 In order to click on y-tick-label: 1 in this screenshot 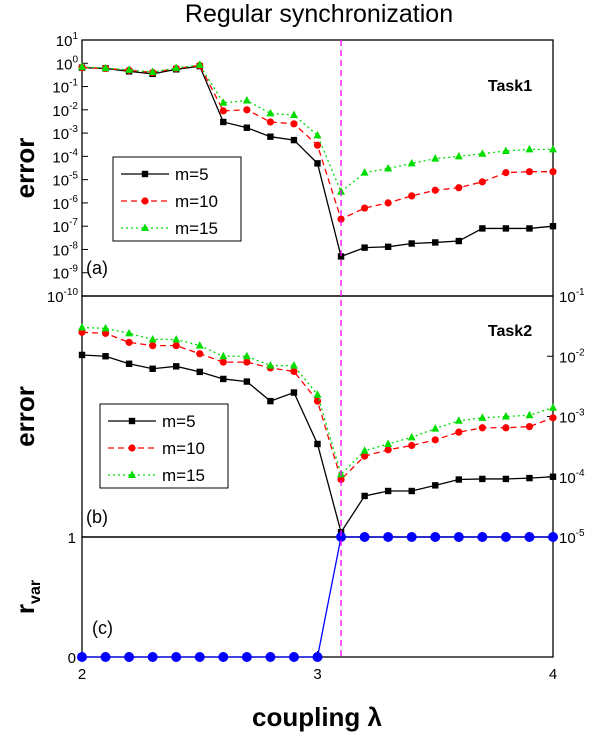, I will do `click(72, 538)`.